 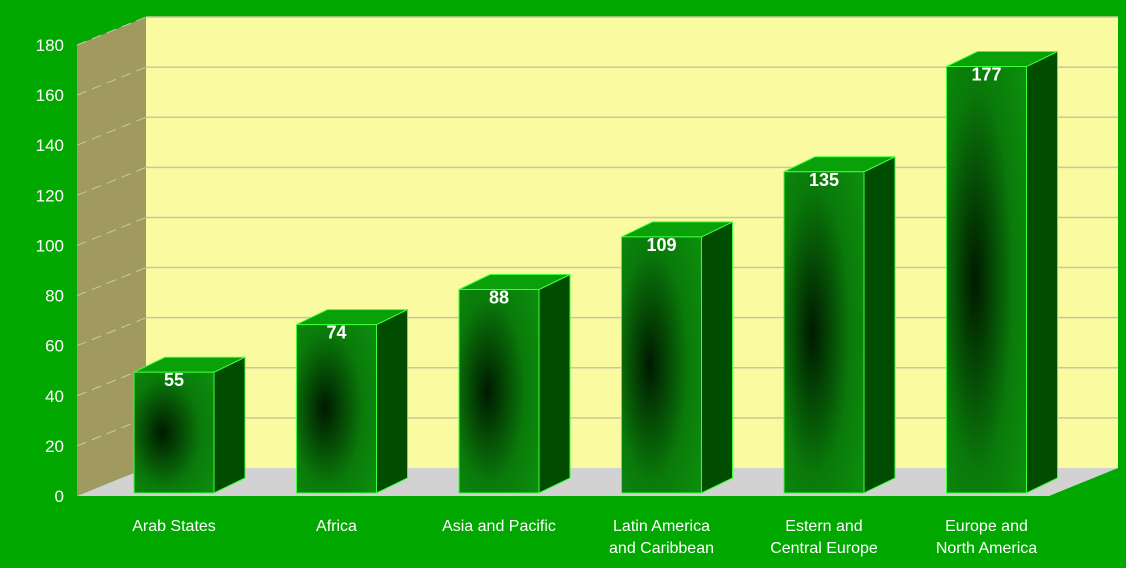 I want to click on bar: 55, so click(x=189, y=425).